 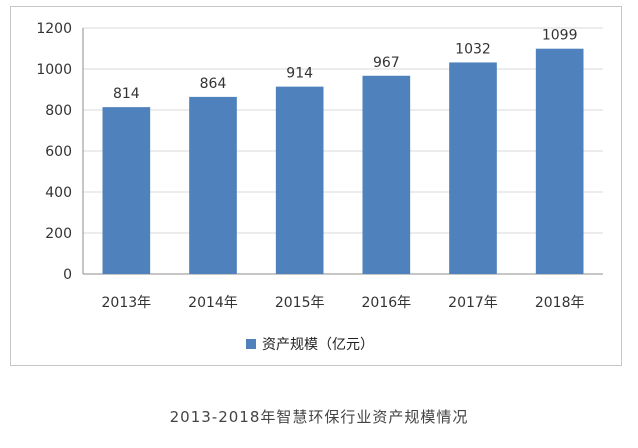 What do you see at coordinates (213, 84) in the screenshot?
I see `data-label: 864` at bounding box center [213, 84].